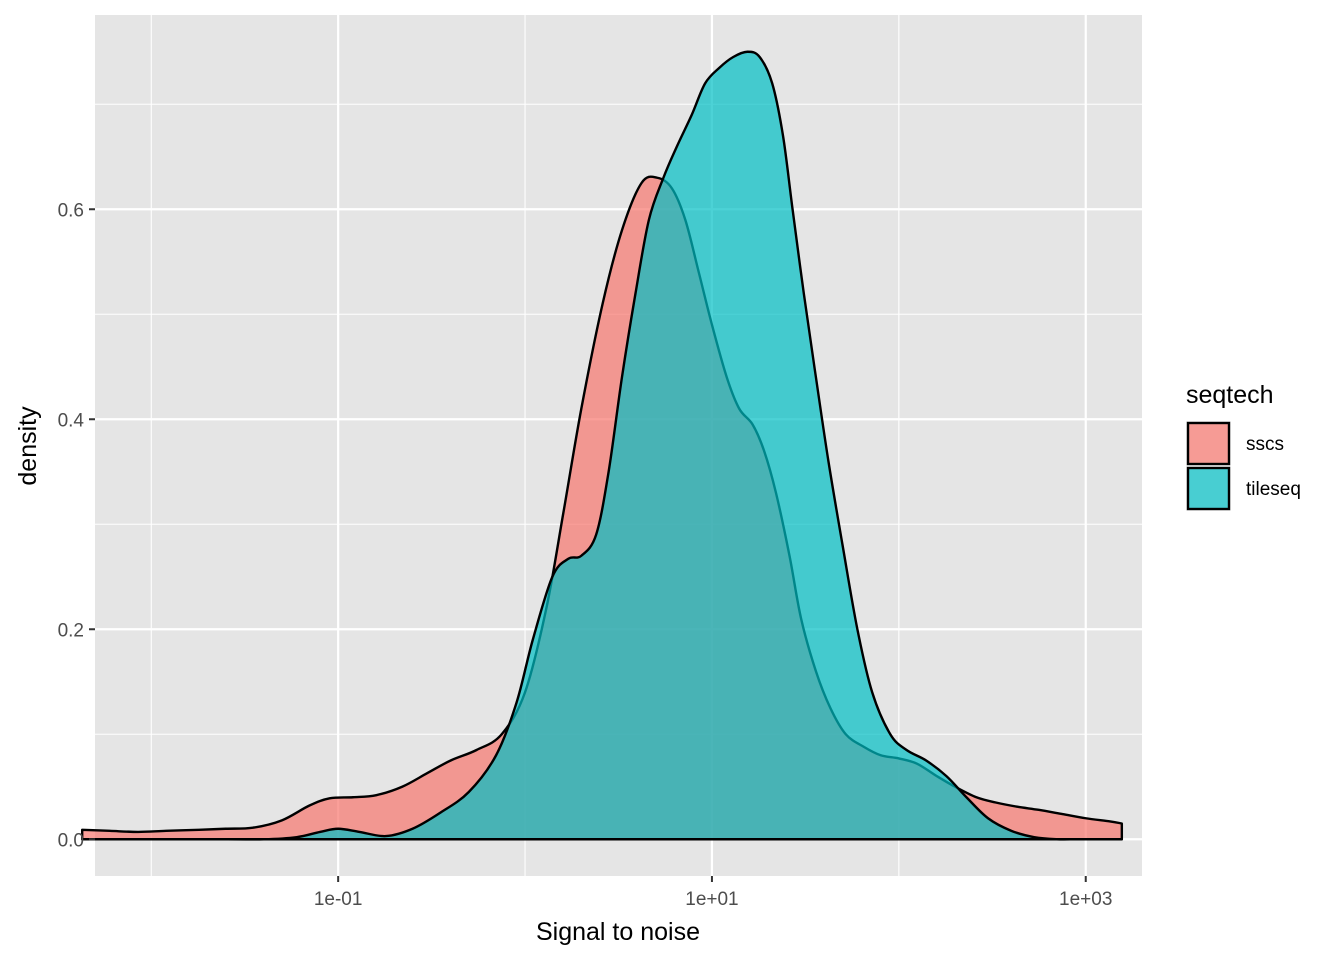  Describe the element at coordinates (618, 932) in the screenshot. I see `x-axis-title: Signal to noise` at that location.